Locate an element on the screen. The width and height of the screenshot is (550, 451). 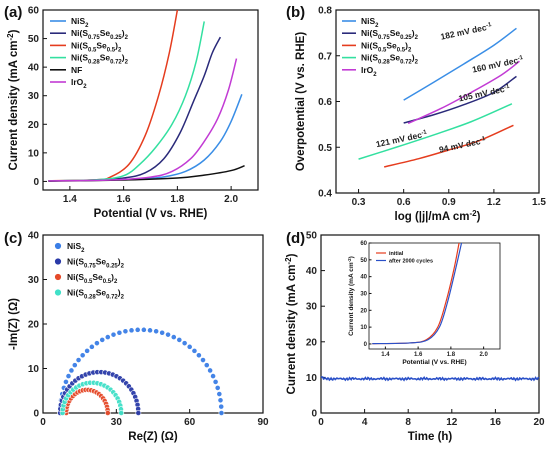
y-tick-label: 60 is located at coordinates (34, 11).